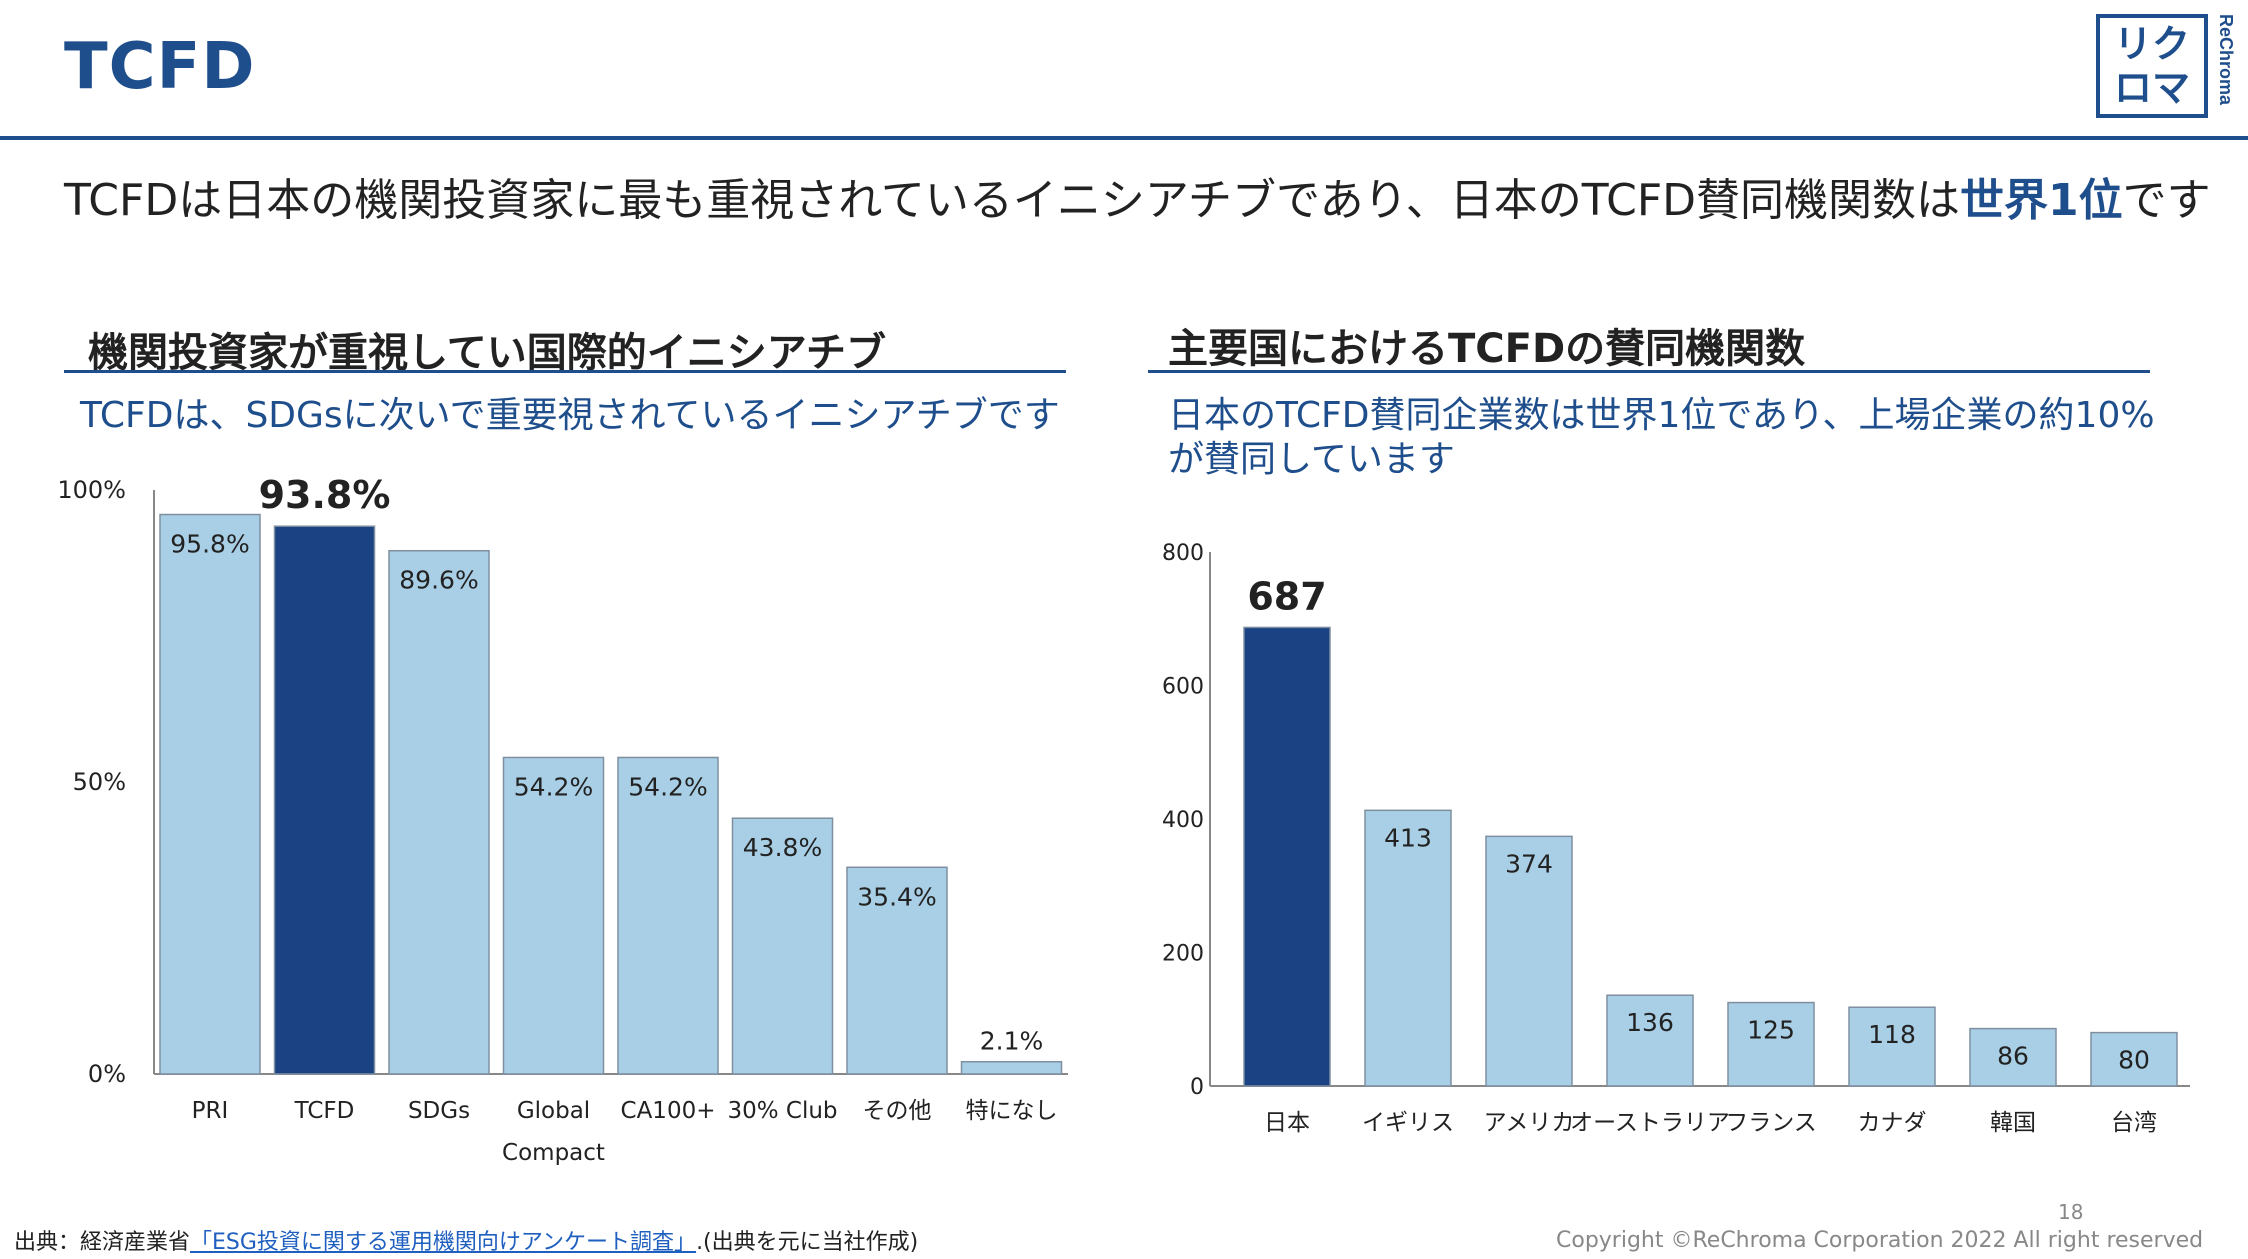 The image size is (2248, 1259). I want to click on right-chart-data-label-highlight: 687, so click(1286, 596).